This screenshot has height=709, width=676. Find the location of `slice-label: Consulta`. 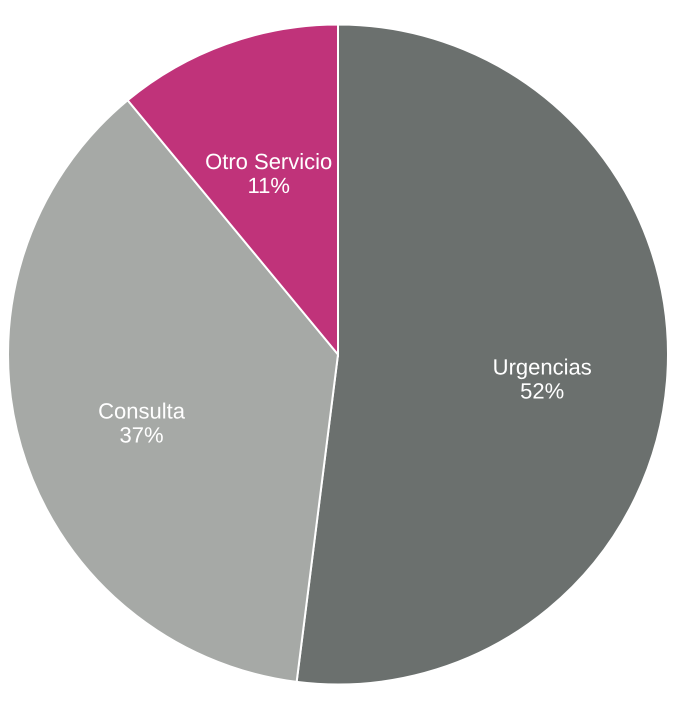

slice-label: Consulta is located at coordinates (142, 411).